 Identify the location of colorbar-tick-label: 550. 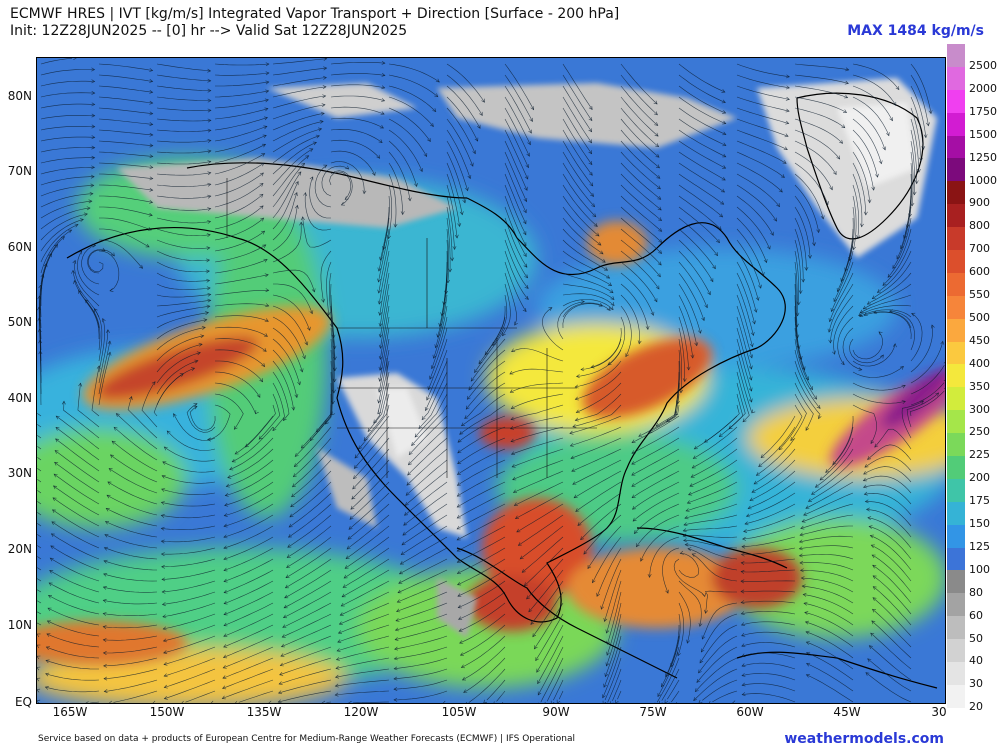
(979, 294).